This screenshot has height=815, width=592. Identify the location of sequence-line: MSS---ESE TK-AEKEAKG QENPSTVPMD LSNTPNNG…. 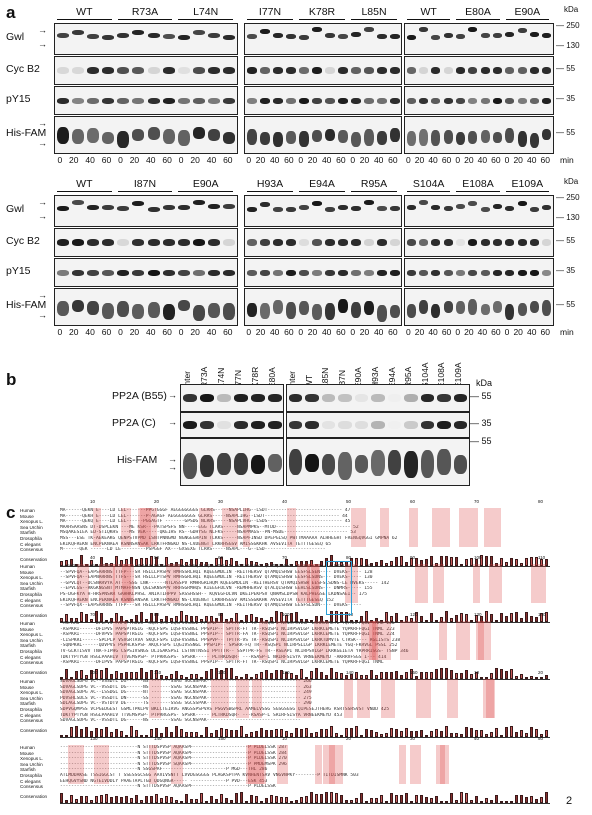
(229, 538).